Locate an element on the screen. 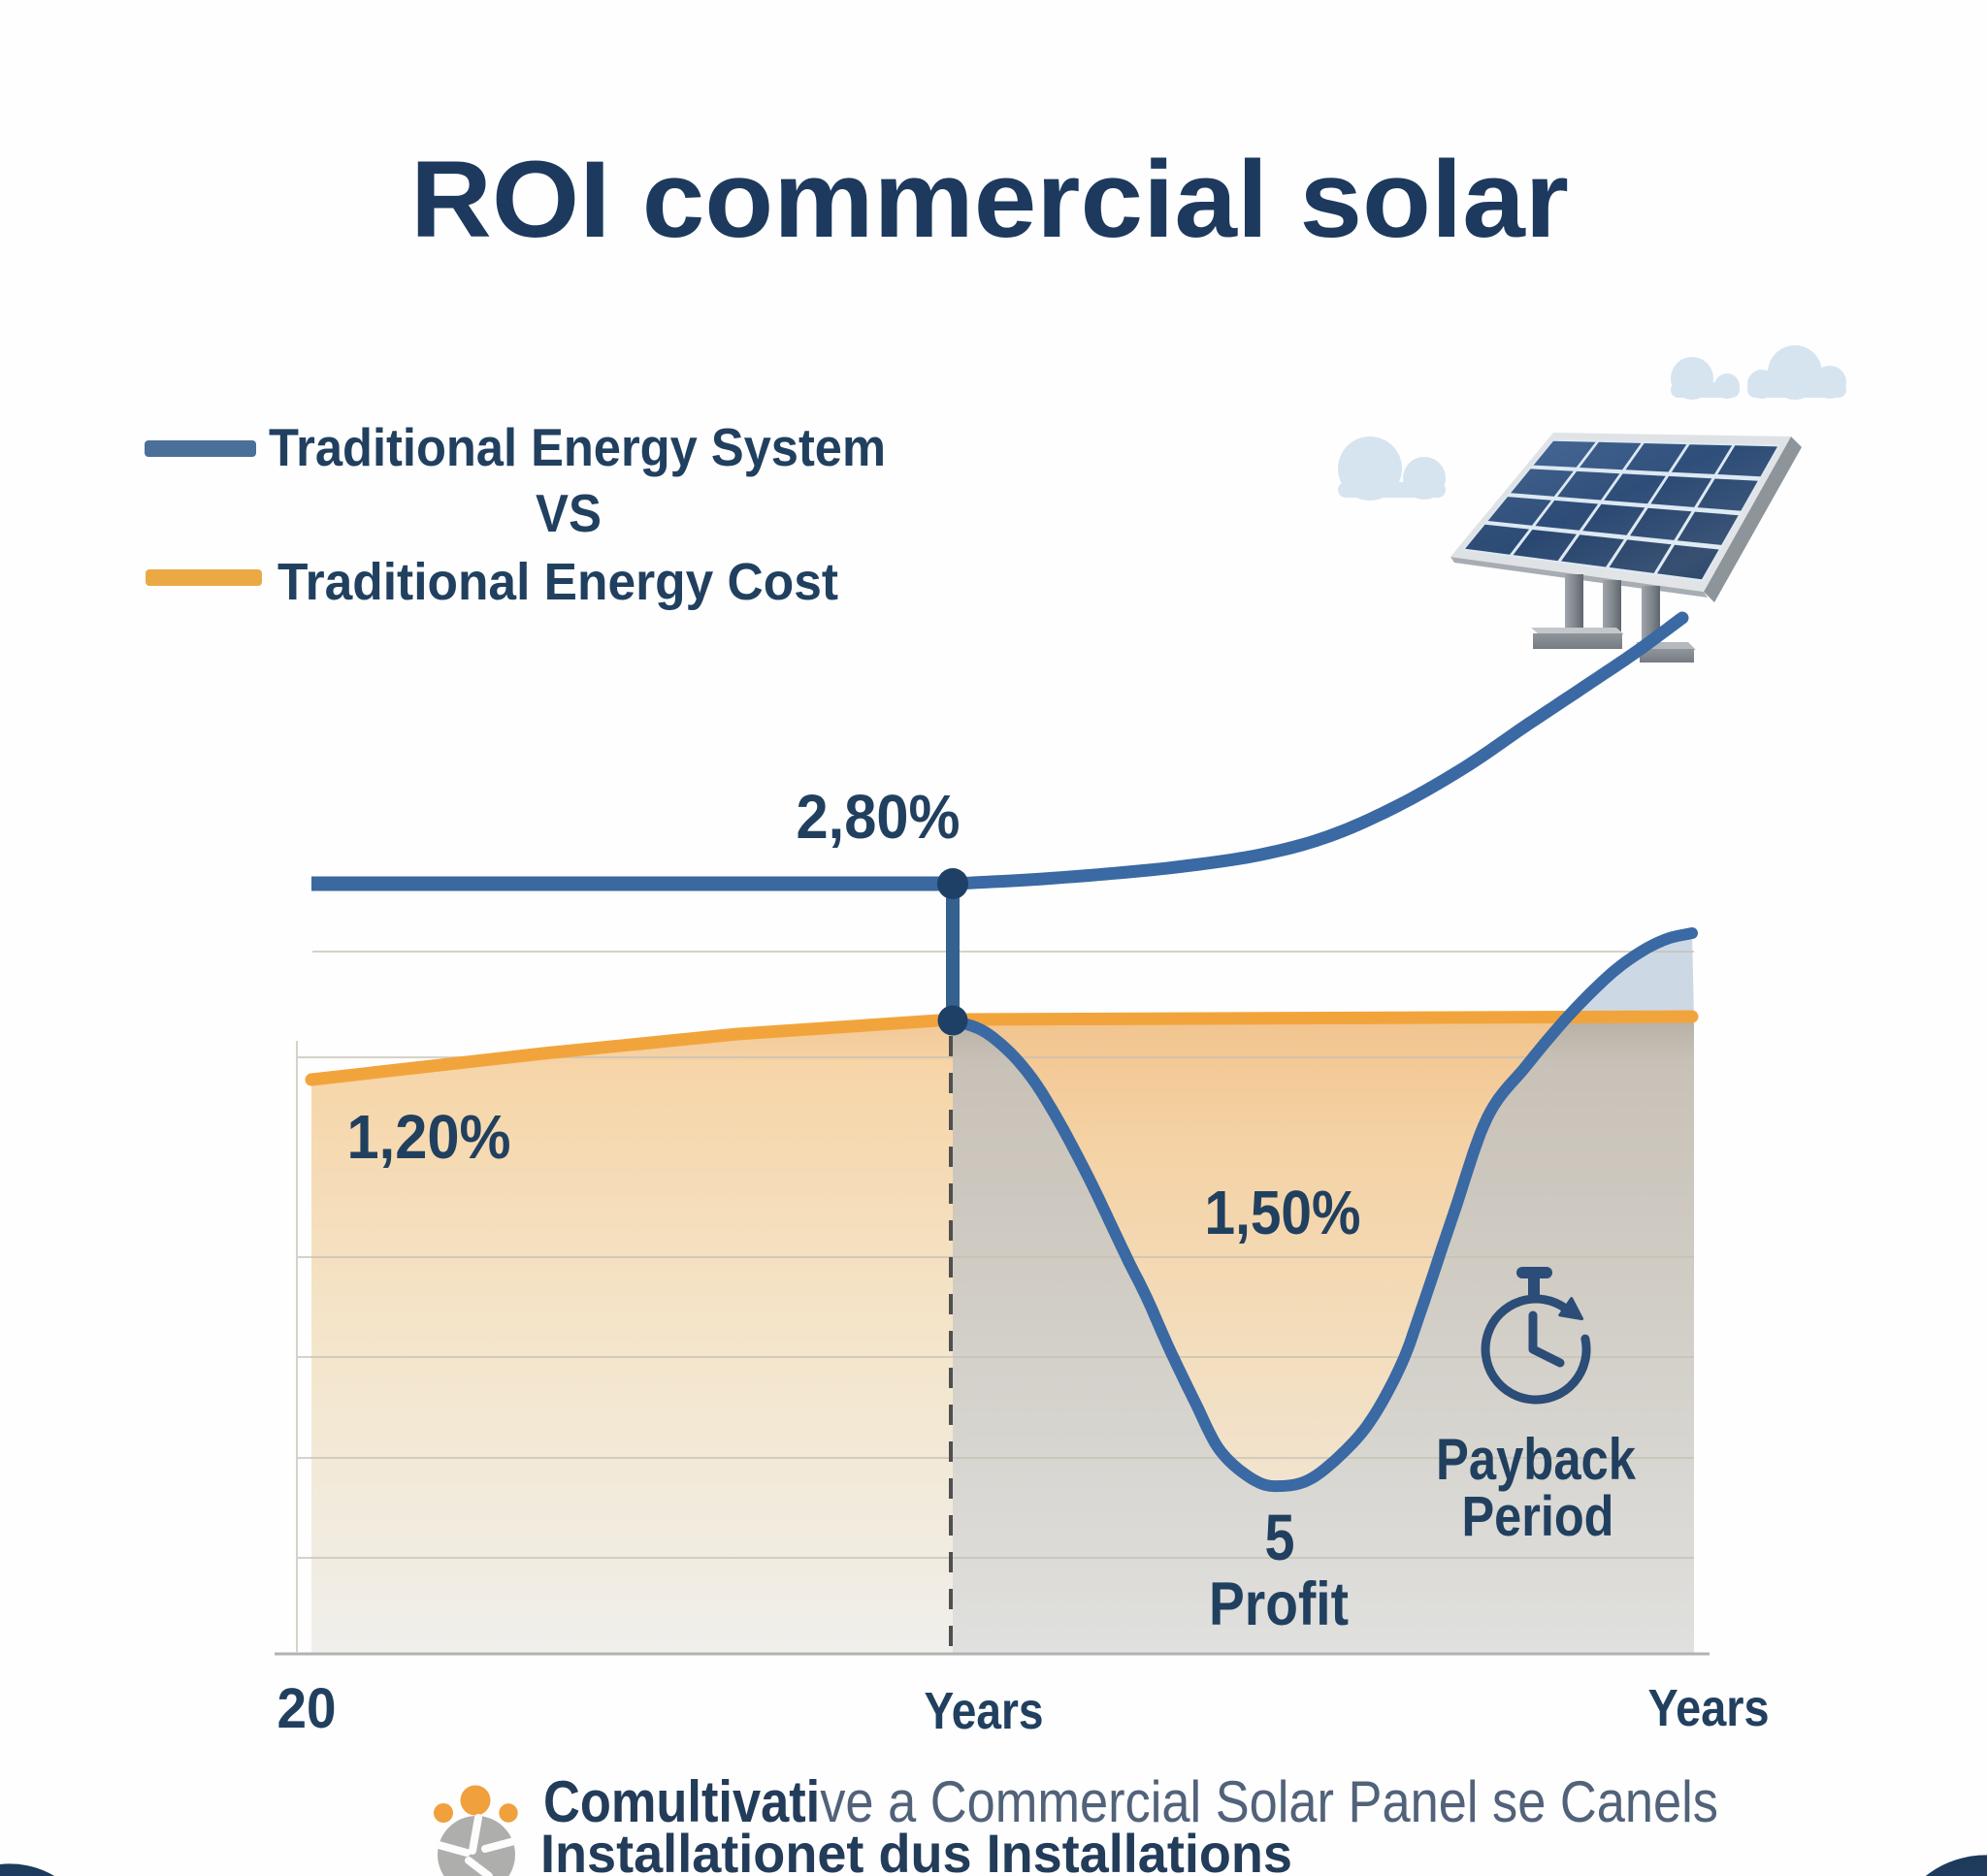  svg-text: VS is located at coordinates (569, 513).